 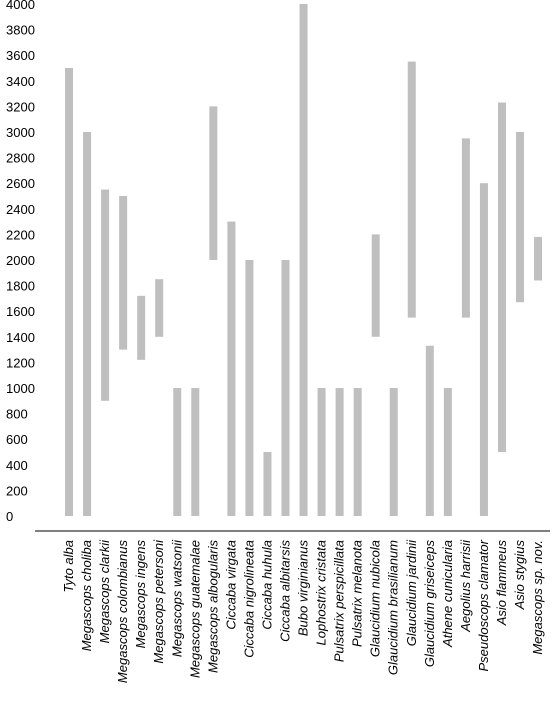 I want to click on y-tick-label: 800, so click(x=17, y=414).